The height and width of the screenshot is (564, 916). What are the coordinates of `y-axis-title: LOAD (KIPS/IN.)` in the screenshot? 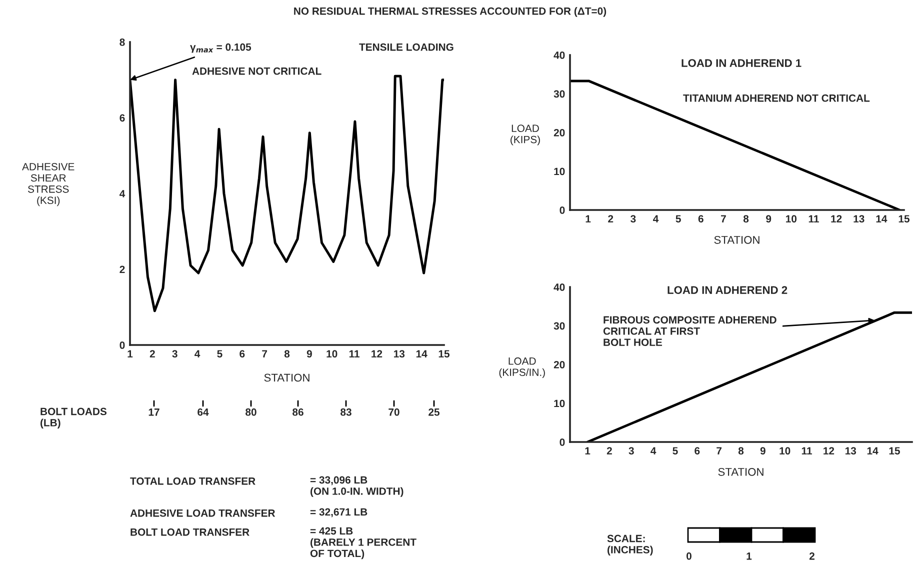 It's located at (522, 367).